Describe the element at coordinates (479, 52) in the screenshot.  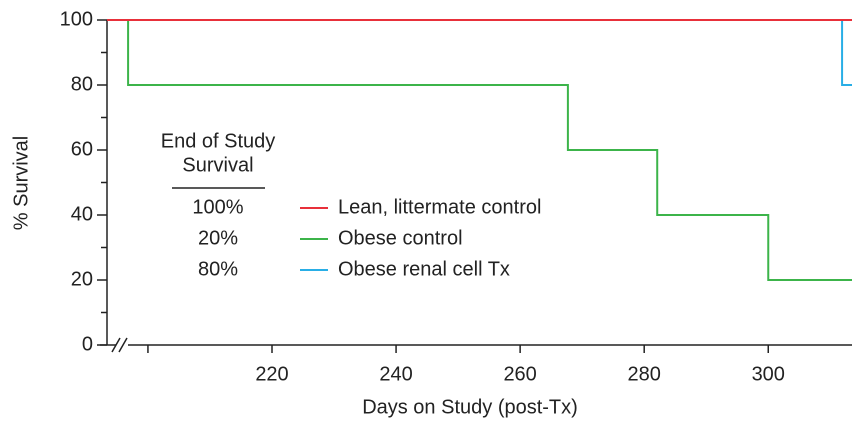
I see `survival-line` at that location.